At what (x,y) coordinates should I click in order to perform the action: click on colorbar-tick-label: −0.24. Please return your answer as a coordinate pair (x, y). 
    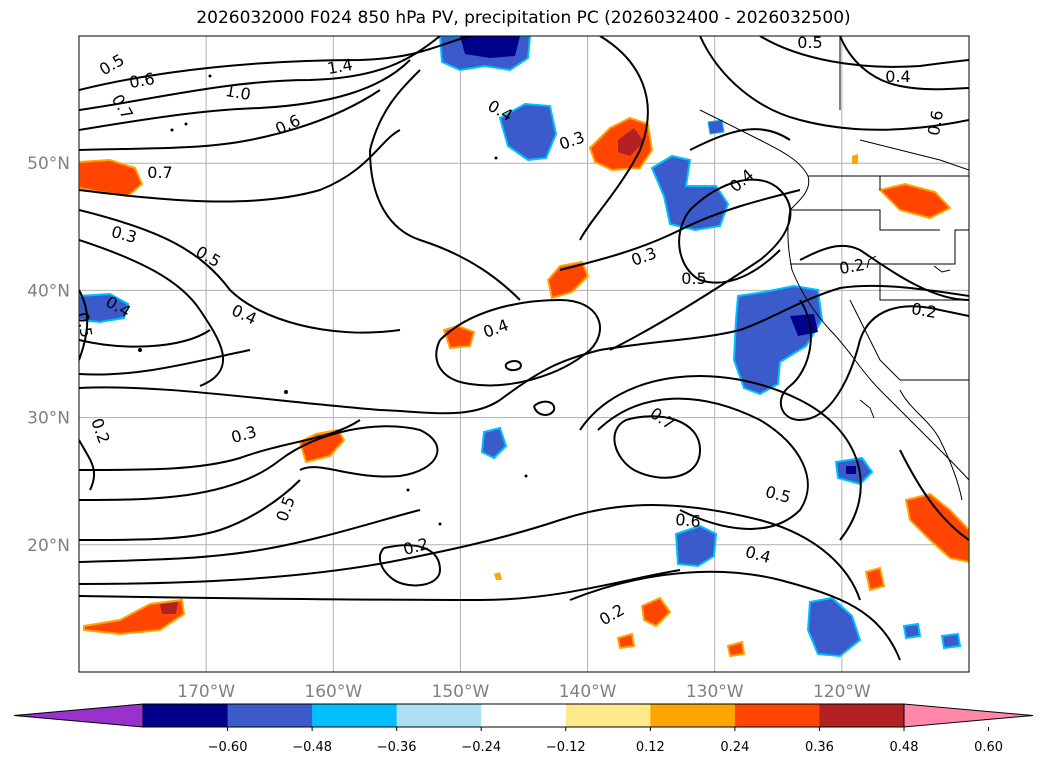
    Looking at the image, I should click on (481, 747).